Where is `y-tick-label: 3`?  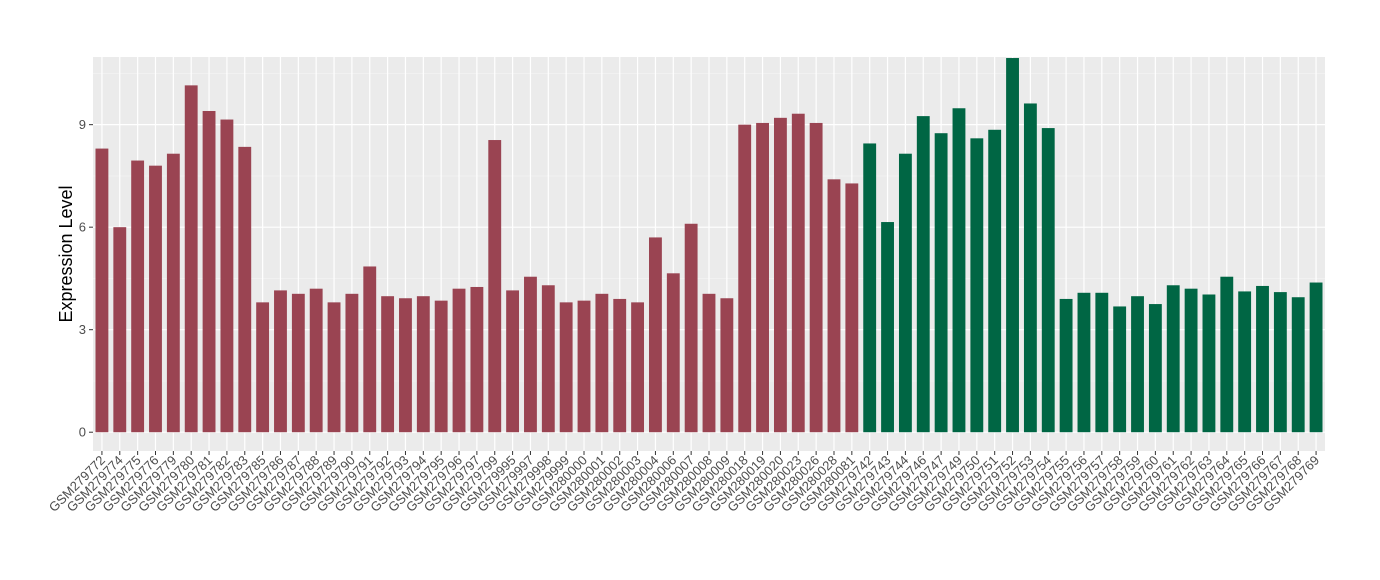 y-tick-label: 3 is located at coordinates (82, 329).